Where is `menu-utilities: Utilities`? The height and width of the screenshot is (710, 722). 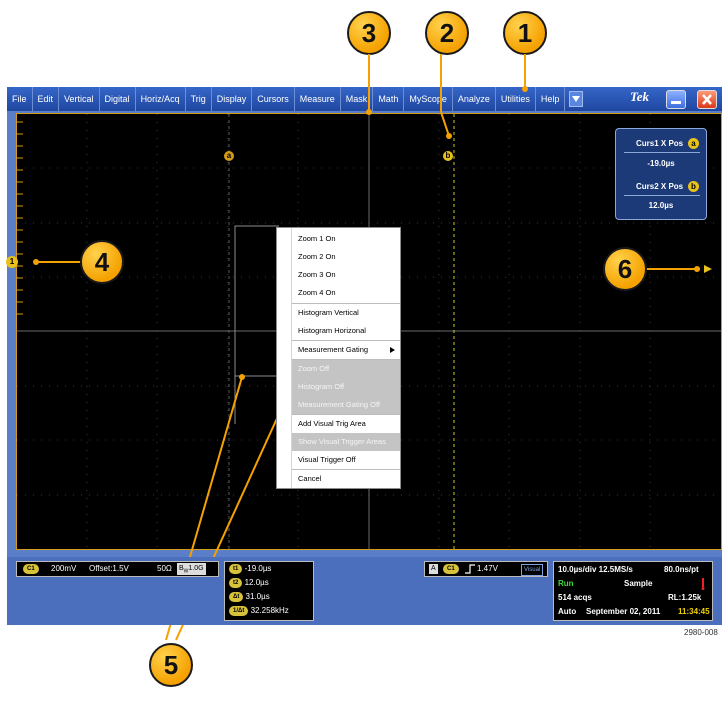
menu-utilities: Utilities is located at coordinates (516, 99).